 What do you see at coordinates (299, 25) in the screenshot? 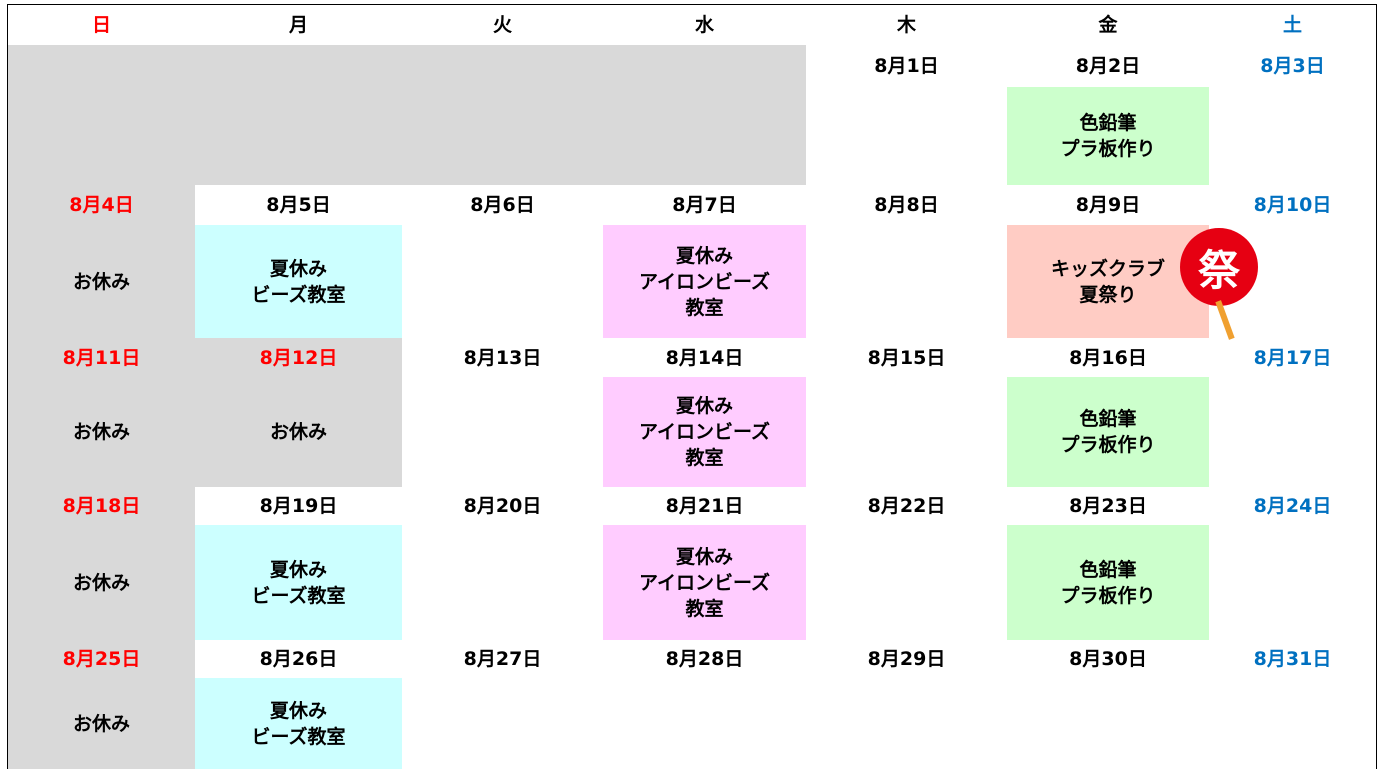
I see `weekday-cell: 月` at bounding box center [299, 25].